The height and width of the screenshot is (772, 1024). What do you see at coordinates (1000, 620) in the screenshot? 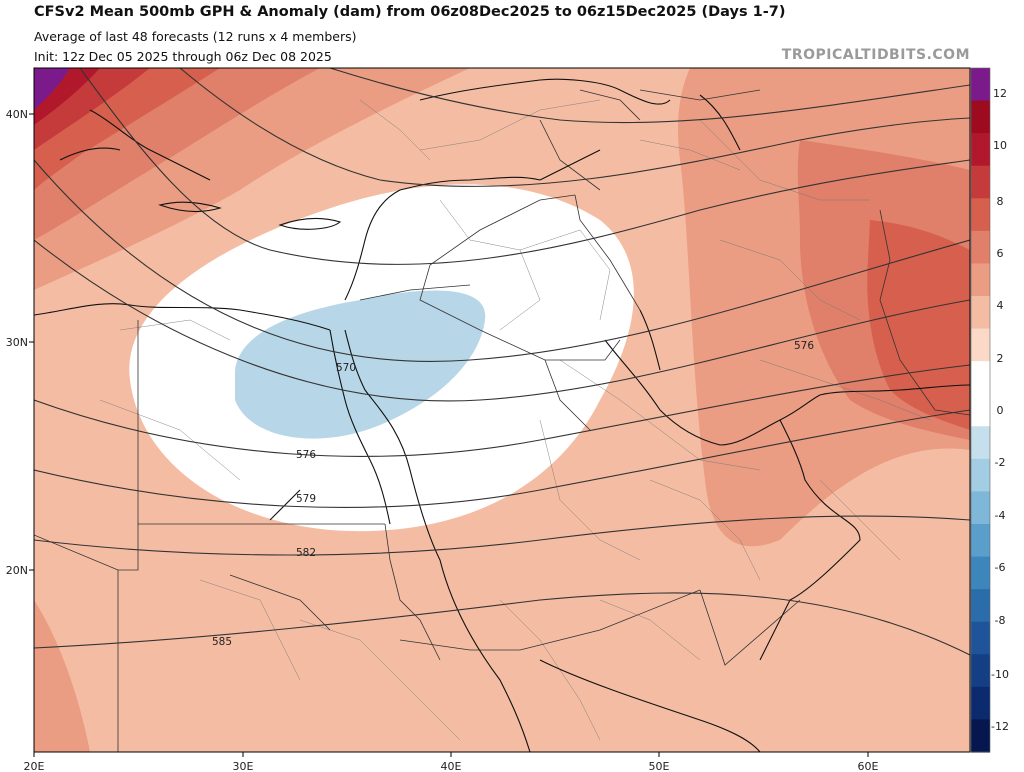
I see `colorbar-label-minus-8: -8` at bounding box center [1000, 620].